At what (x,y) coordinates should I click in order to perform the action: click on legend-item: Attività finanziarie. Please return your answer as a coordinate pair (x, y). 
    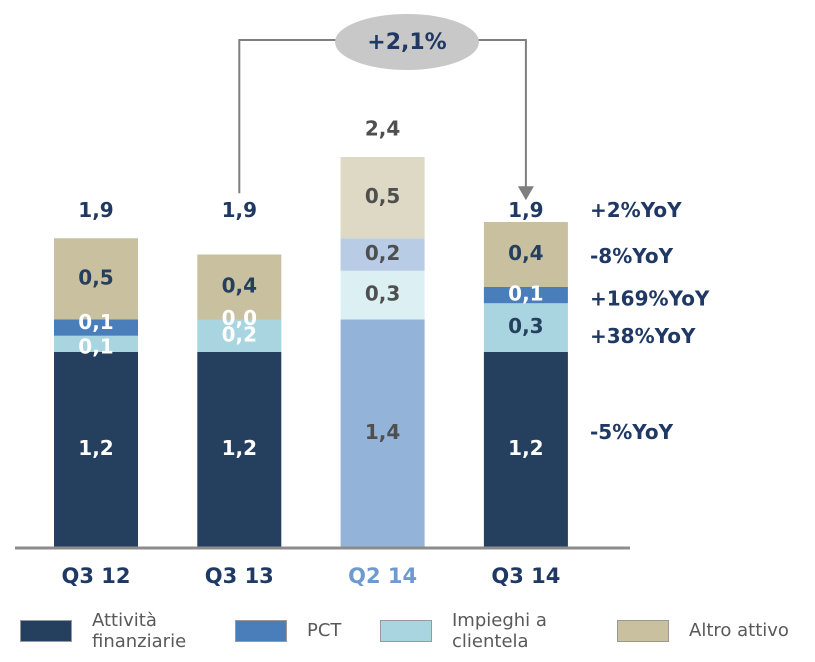
    Looking at the image, I should click on (108, 631).